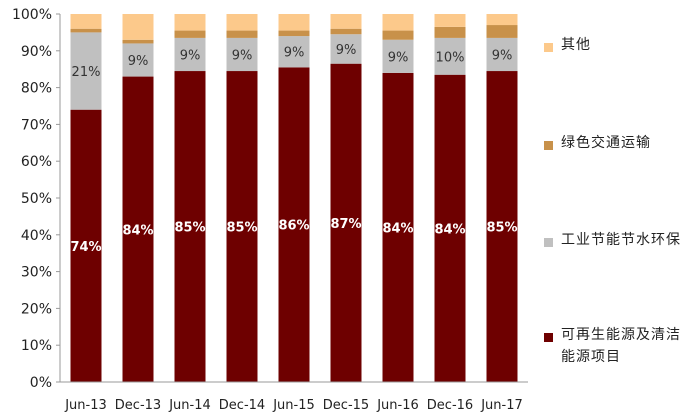  What do you see at coordinates (36, 346) in the screenshot?
I see `y-tick-label: 10%` at bounding box center [36, 346].